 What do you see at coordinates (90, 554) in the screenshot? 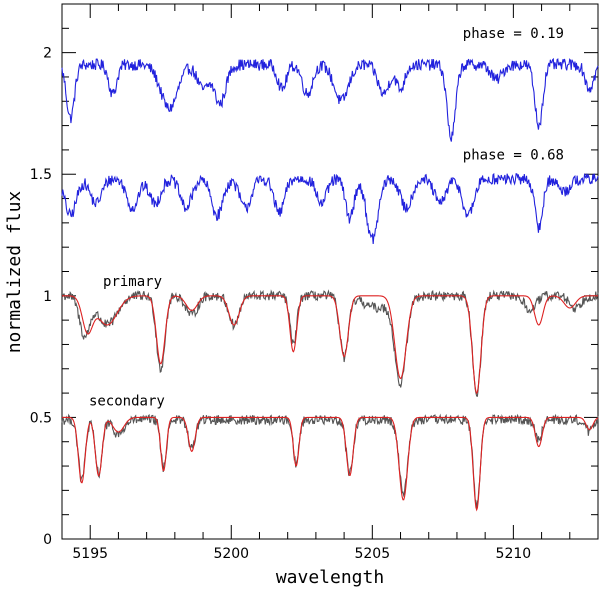
I see `x-tick-label: 5195` at bounding box center [90, 554].